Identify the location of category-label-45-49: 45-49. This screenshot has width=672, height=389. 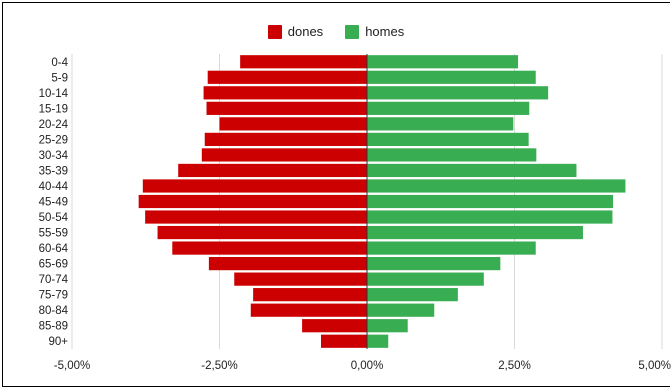
(53, 203).